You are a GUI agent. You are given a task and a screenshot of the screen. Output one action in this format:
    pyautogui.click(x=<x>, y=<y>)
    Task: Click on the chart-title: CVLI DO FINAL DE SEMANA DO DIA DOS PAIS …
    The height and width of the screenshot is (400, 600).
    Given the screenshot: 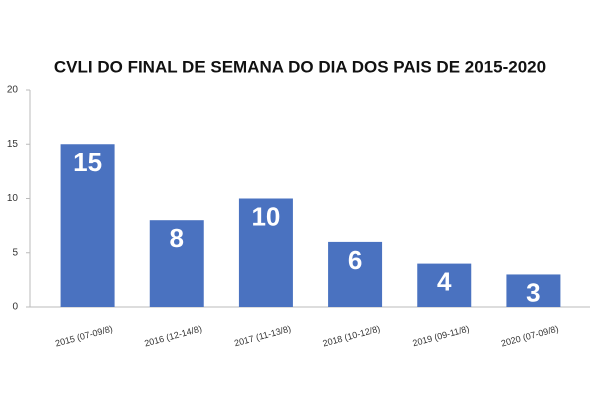 What is the action you would take?
    pyautogui.click(x=300, y=66)
    